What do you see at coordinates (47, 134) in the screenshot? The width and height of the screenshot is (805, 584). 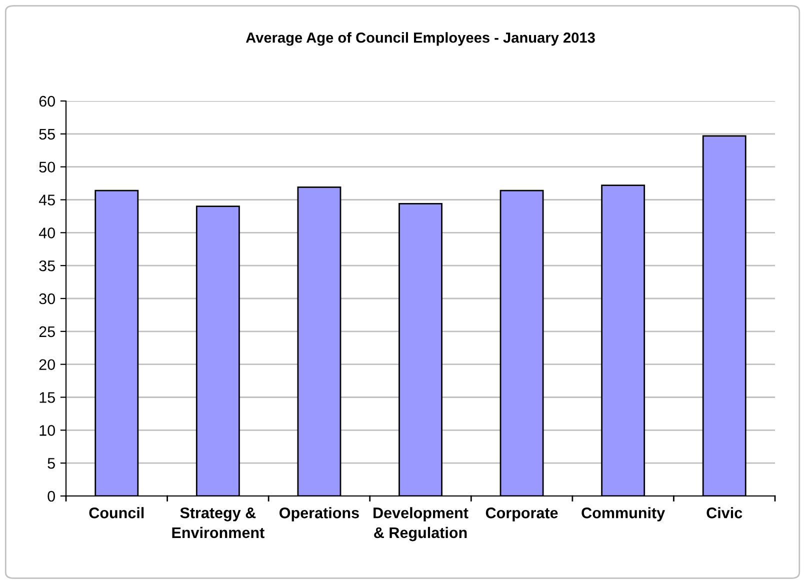 I see `y-tick-label: 55` at bounding box center [47, 134].